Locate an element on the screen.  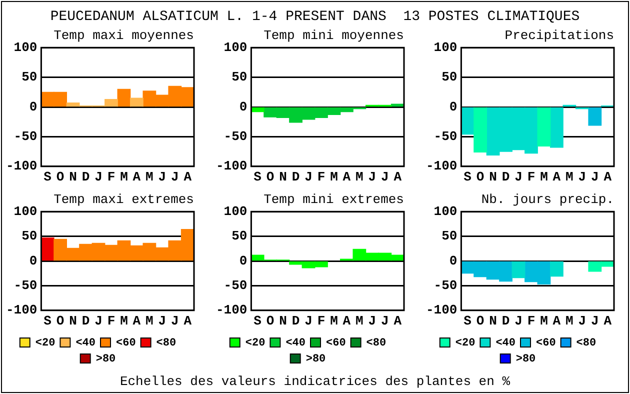
text: PEUCEDANUM ALSATICUM L. 1-4 PRESENT DANS 13 POSTES CLIMATIQUES is located at coordinates (315, 17).